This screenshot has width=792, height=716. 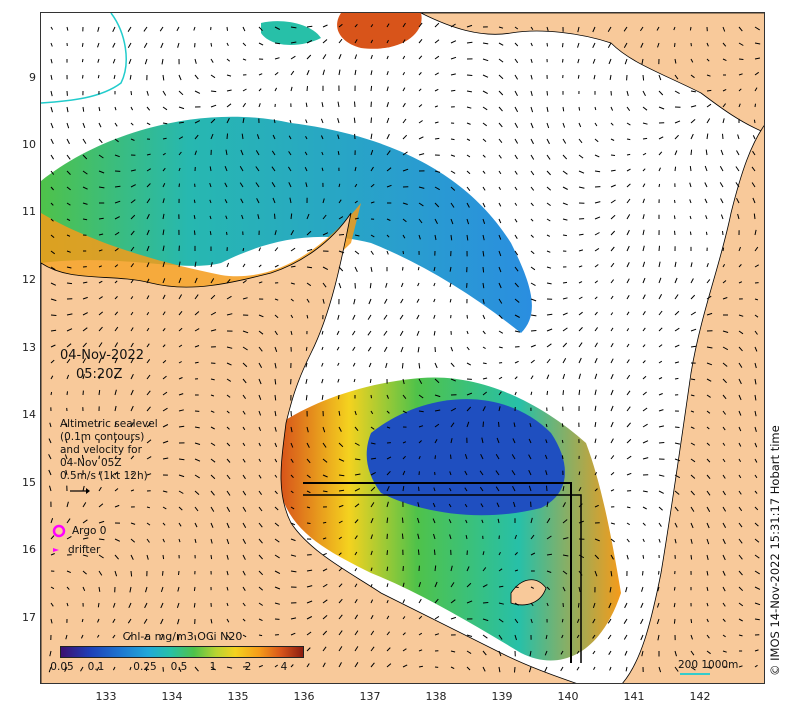 I want to click on drifter-label: drifter, so click(x=84, y=550).